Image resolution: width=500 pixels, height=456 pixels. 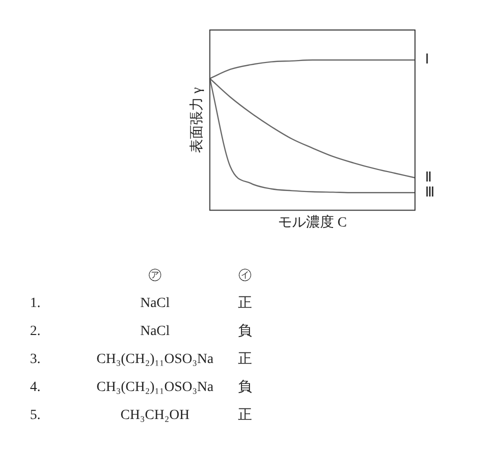 I want to click on text: 2., so click(x=36, y=332).